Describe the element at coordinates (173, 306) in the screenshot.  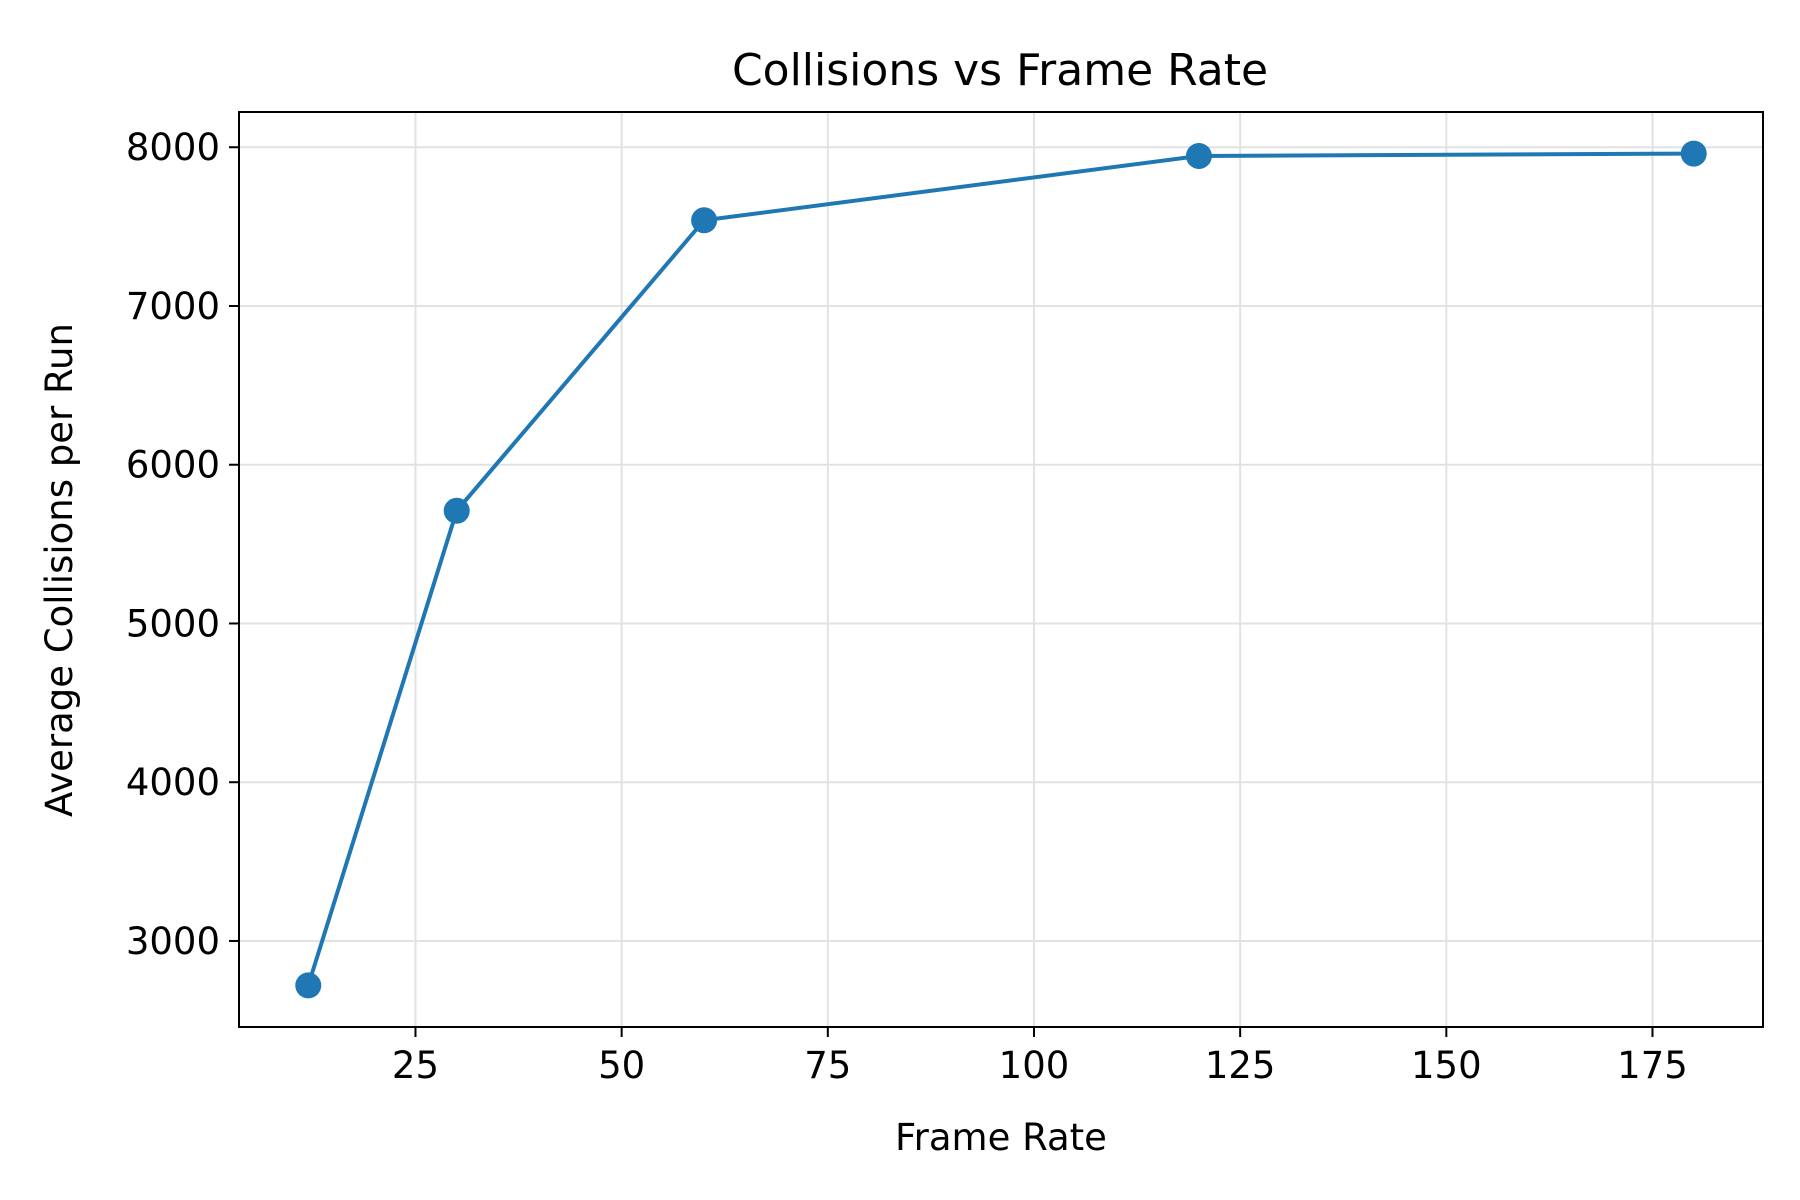
I see `y-tick-label: 7000` at that location.